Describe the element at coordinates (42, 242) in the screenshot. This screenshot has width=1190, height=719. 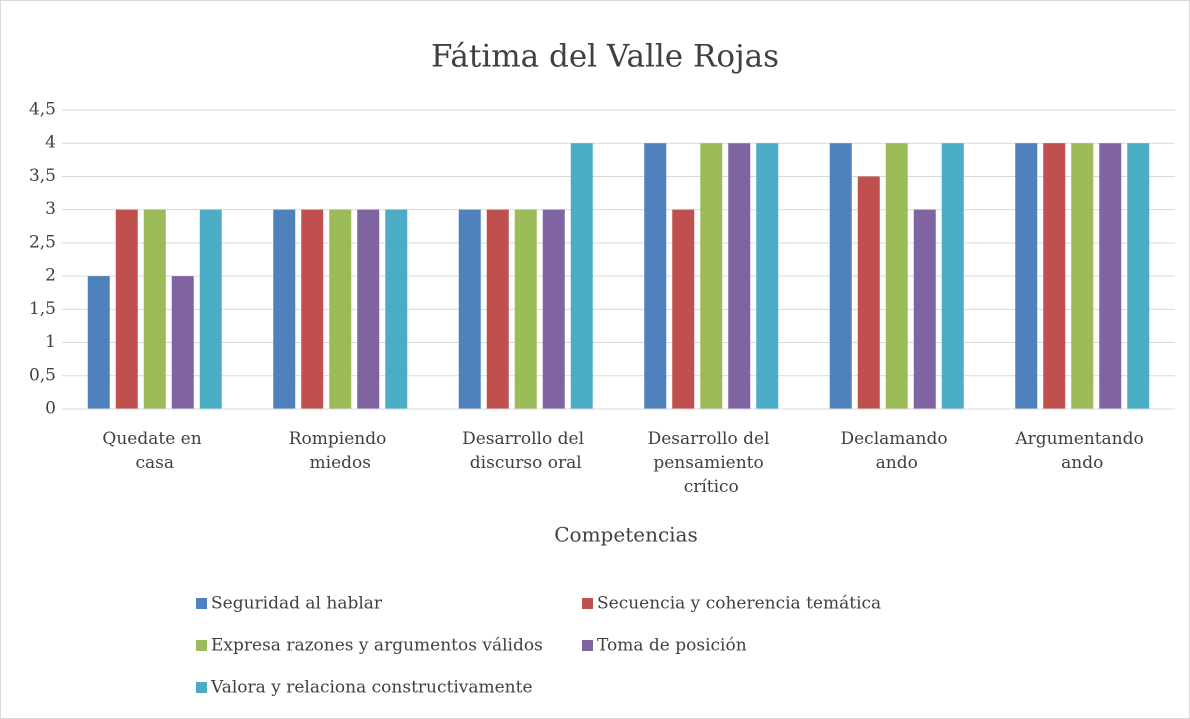
I see `y-tick-label: 2,5` at that location.